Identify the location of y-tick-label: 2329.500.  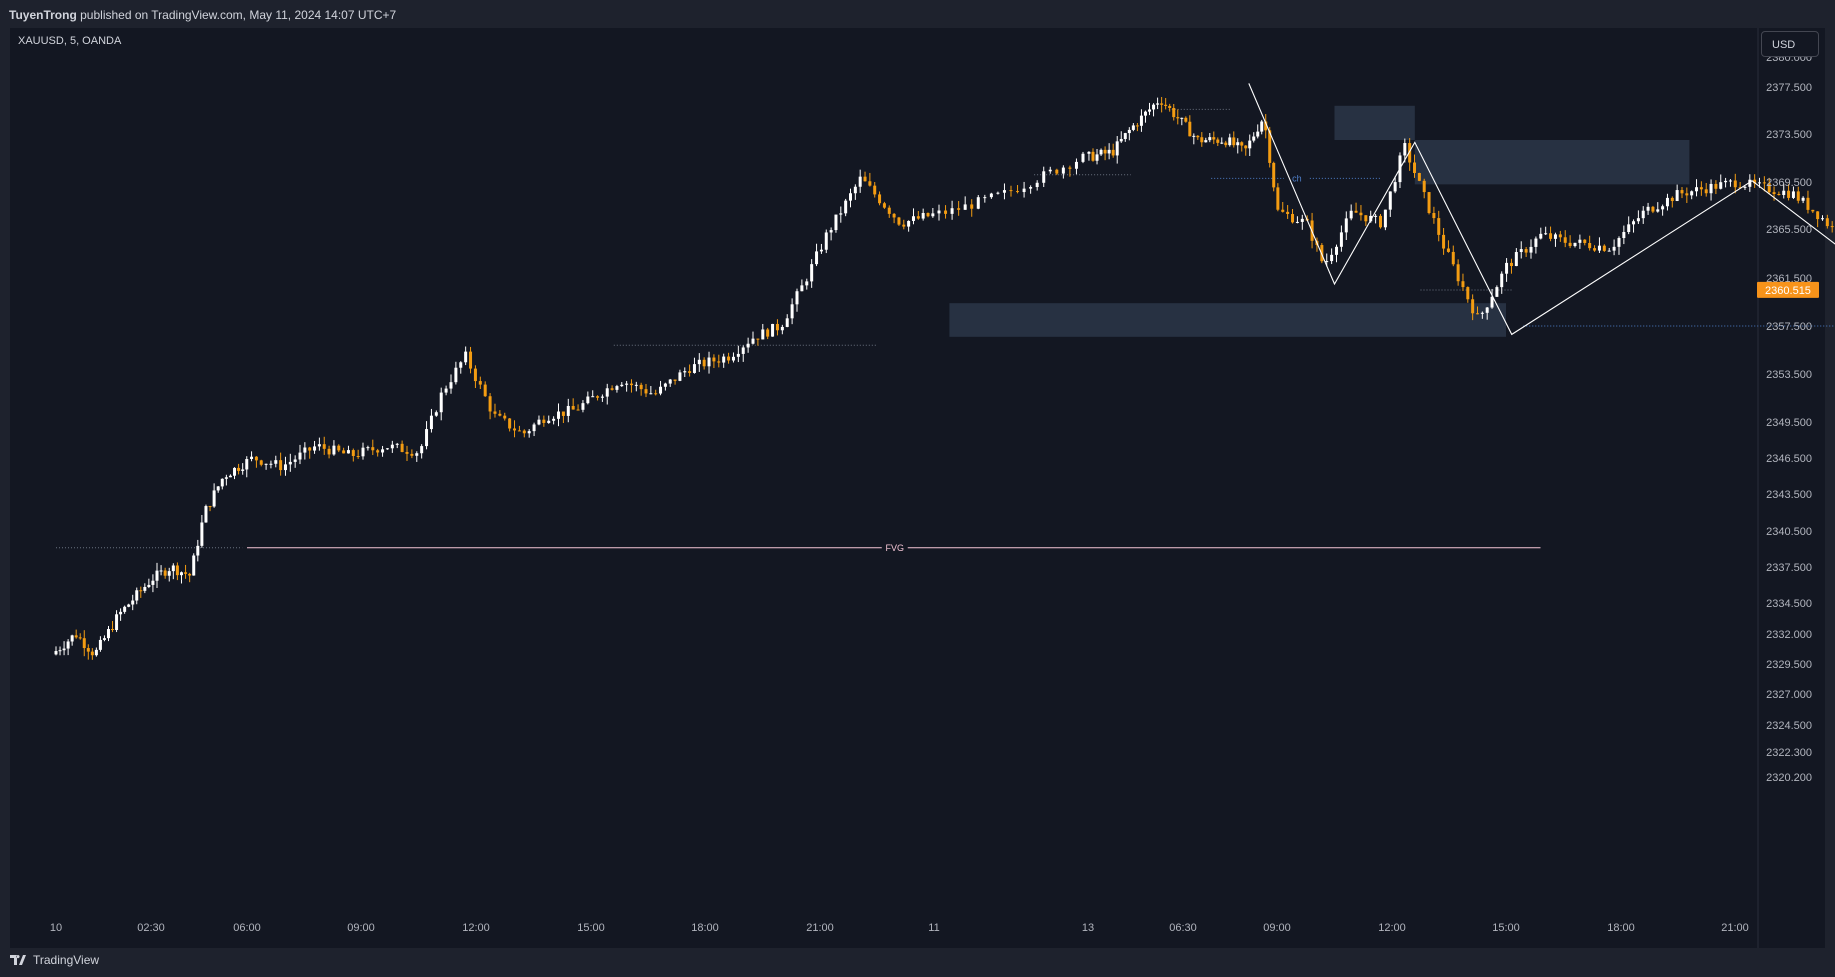
(1789, 665).